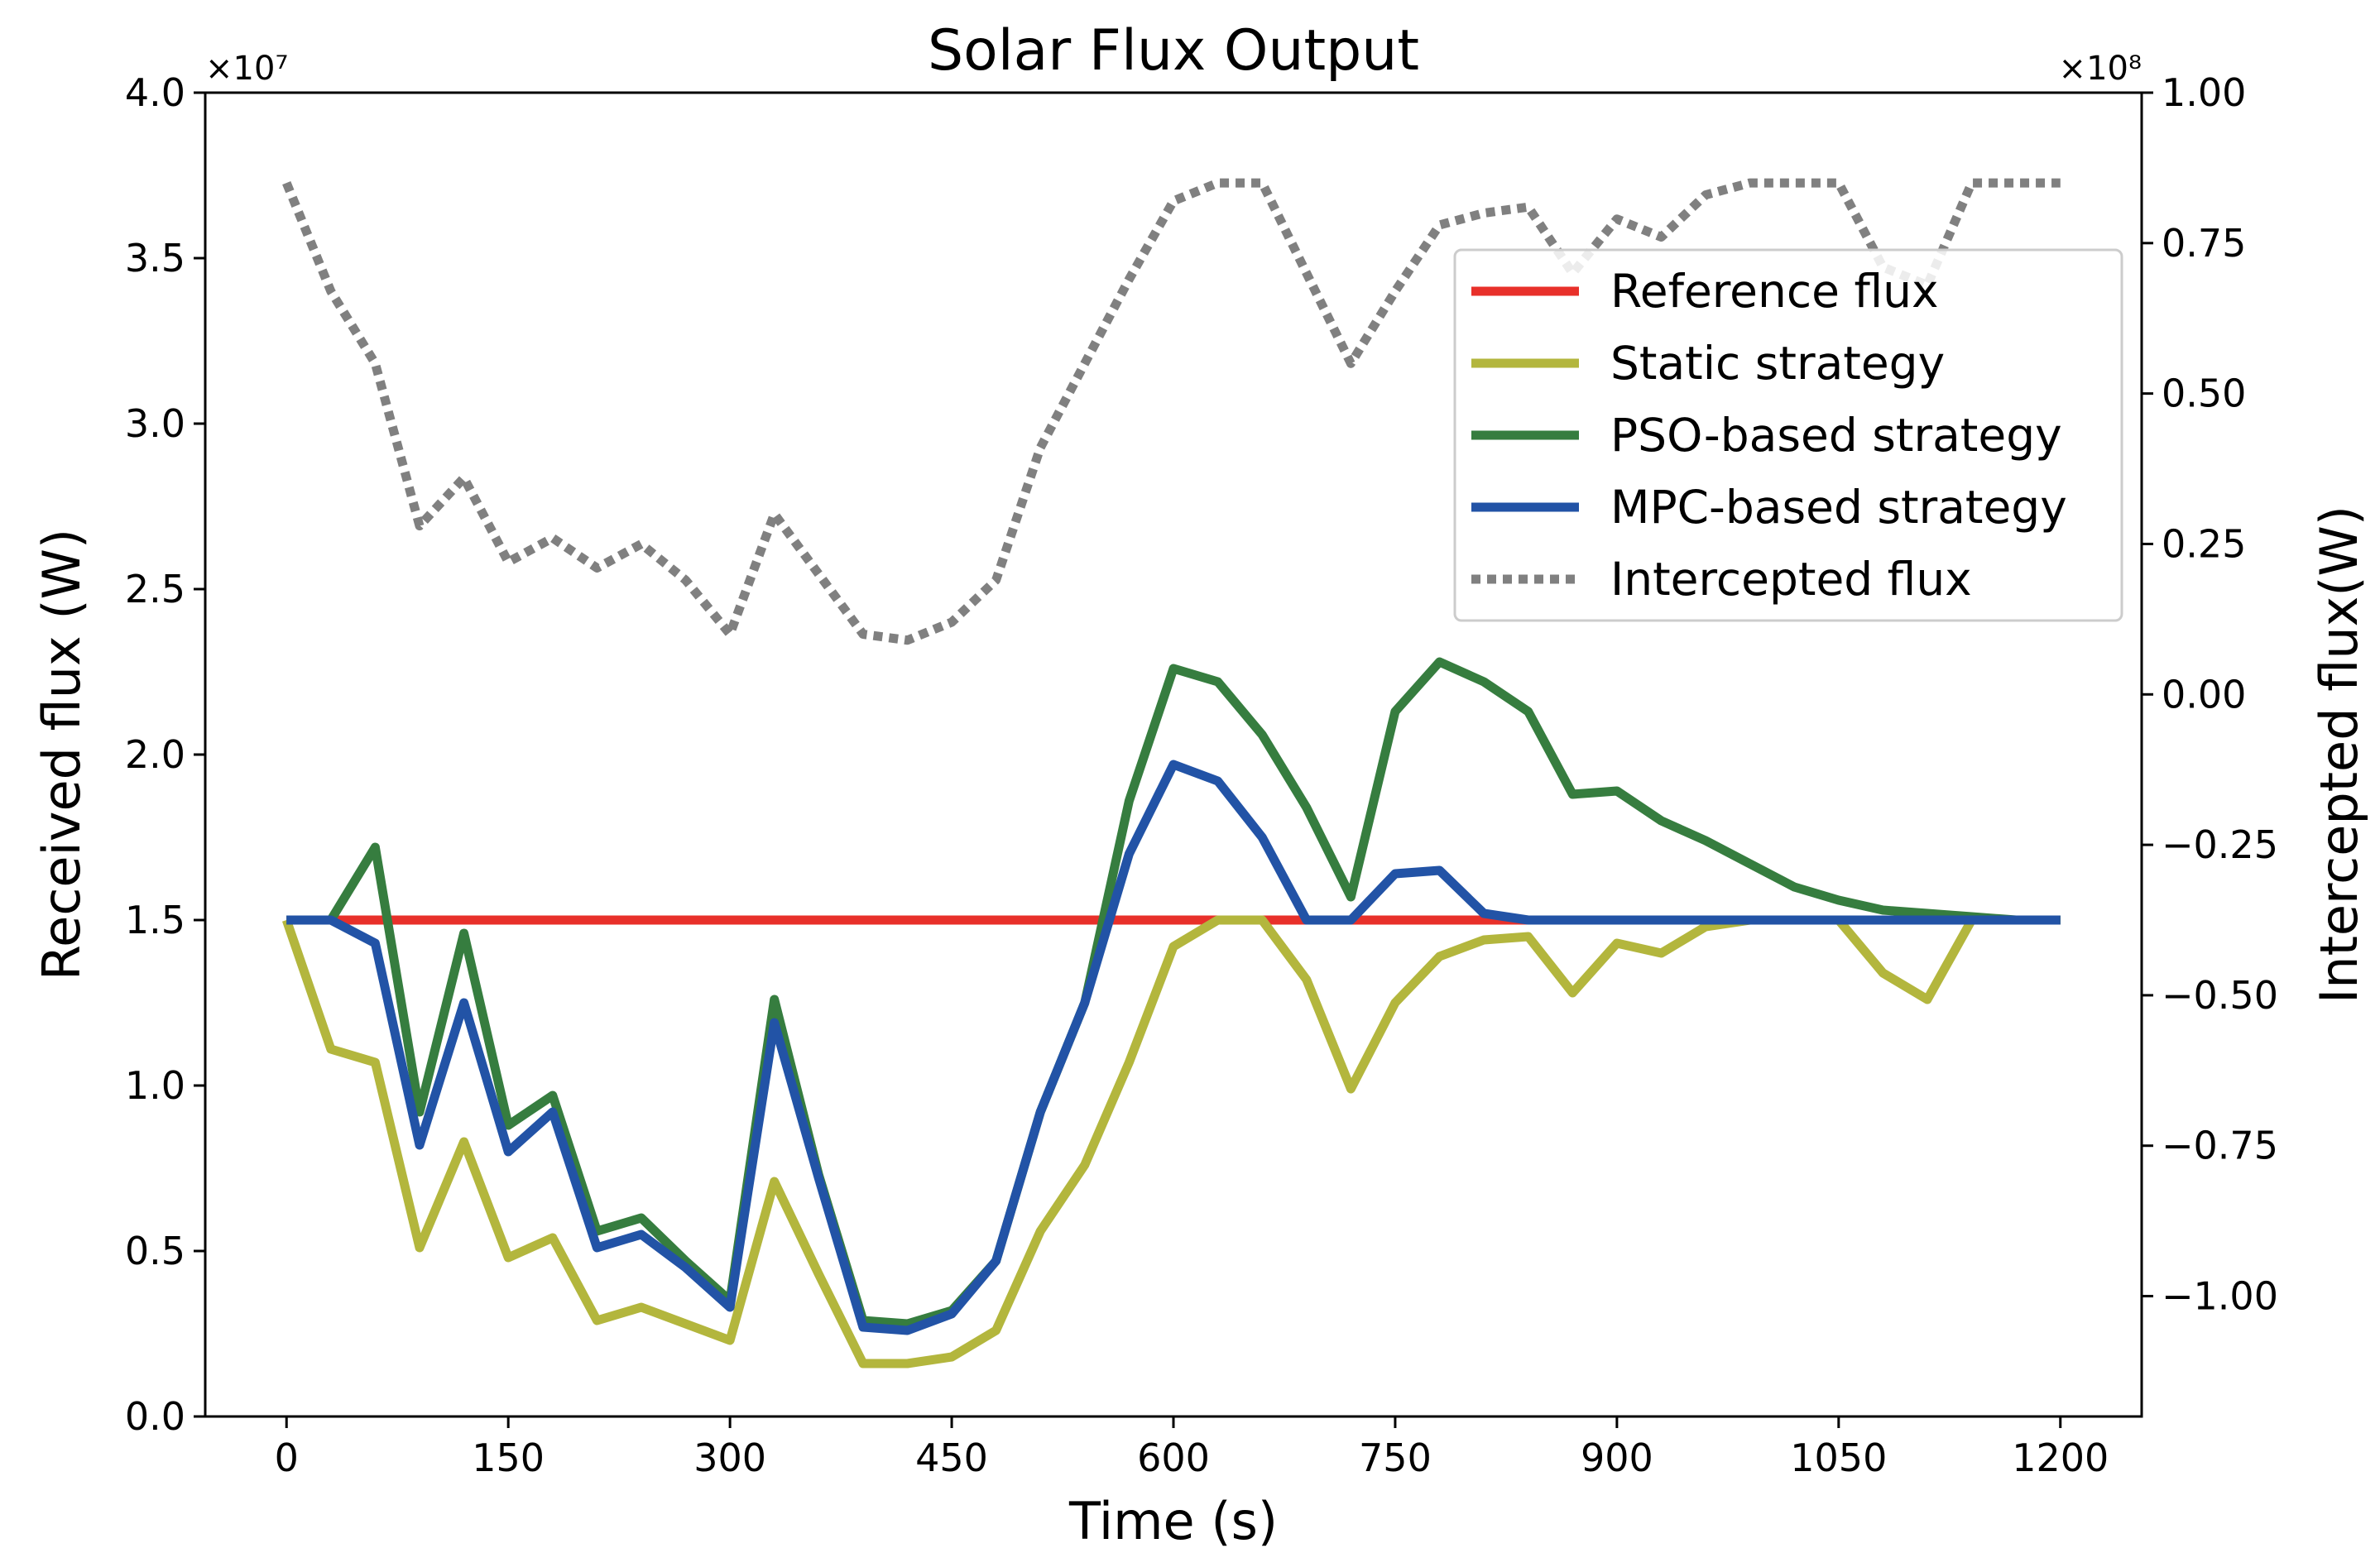 This screenshot has width=2380, height=1553. I want to click on y-tick-label: 2.5, so click(155, 589).